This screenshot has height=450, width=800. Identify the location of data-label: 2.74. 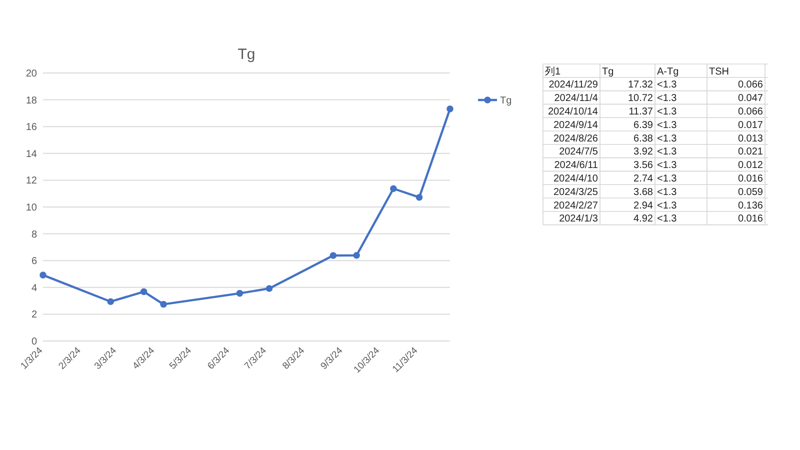
(644, 179).